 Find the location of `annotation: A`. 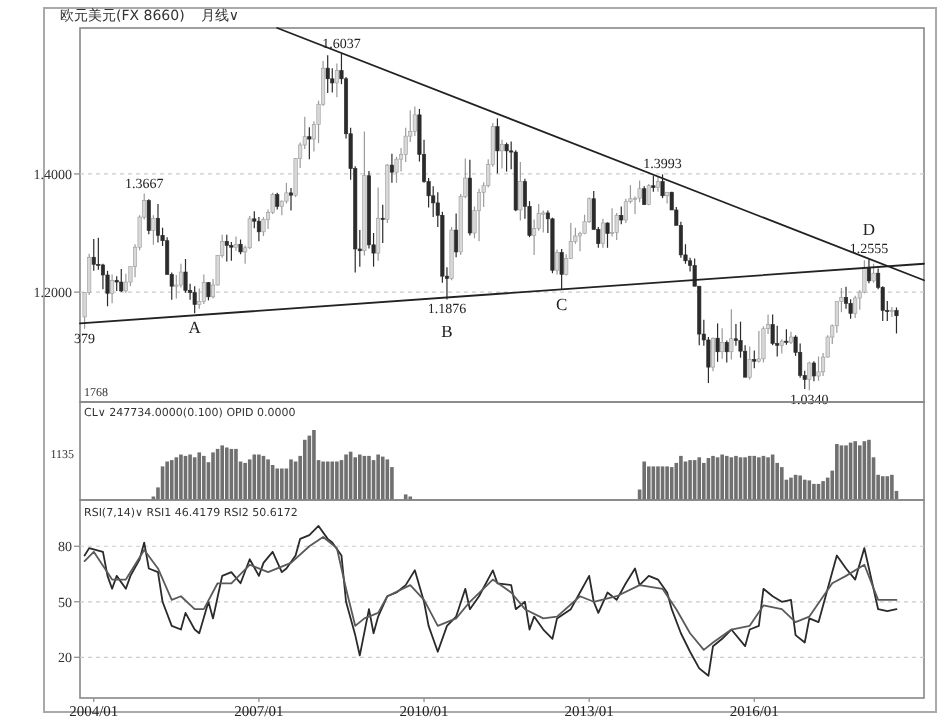

annotation: A is located at coordinates (195, 327).